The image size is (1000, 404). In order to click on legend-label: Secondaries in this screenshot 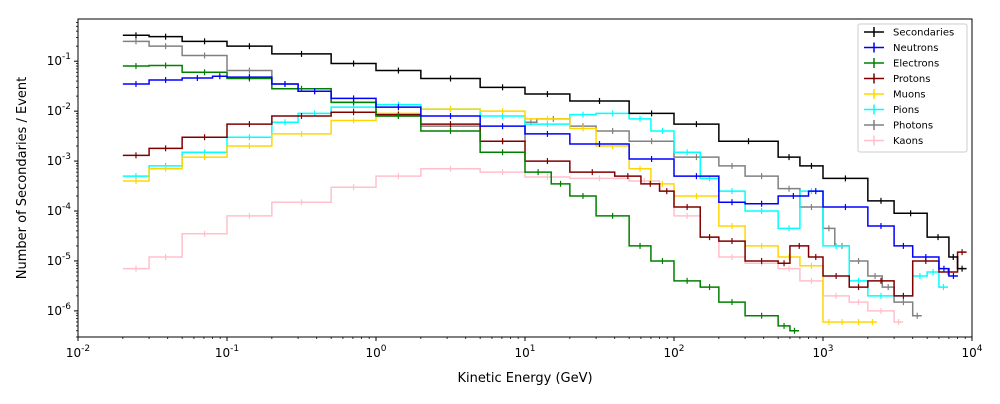, I will do `click(923, 33)`.